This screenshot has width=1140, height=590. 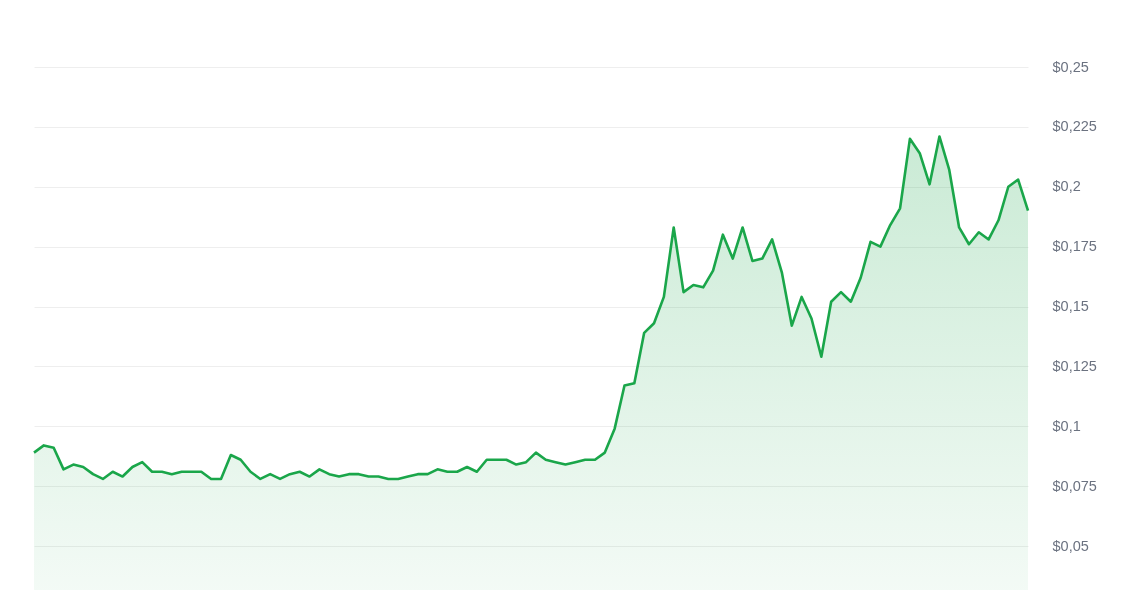 What do you see at coordinates (1074, 485) in the screenshot?
I see `y-tick-label: $0,075` at bounding box center [1074, 485].